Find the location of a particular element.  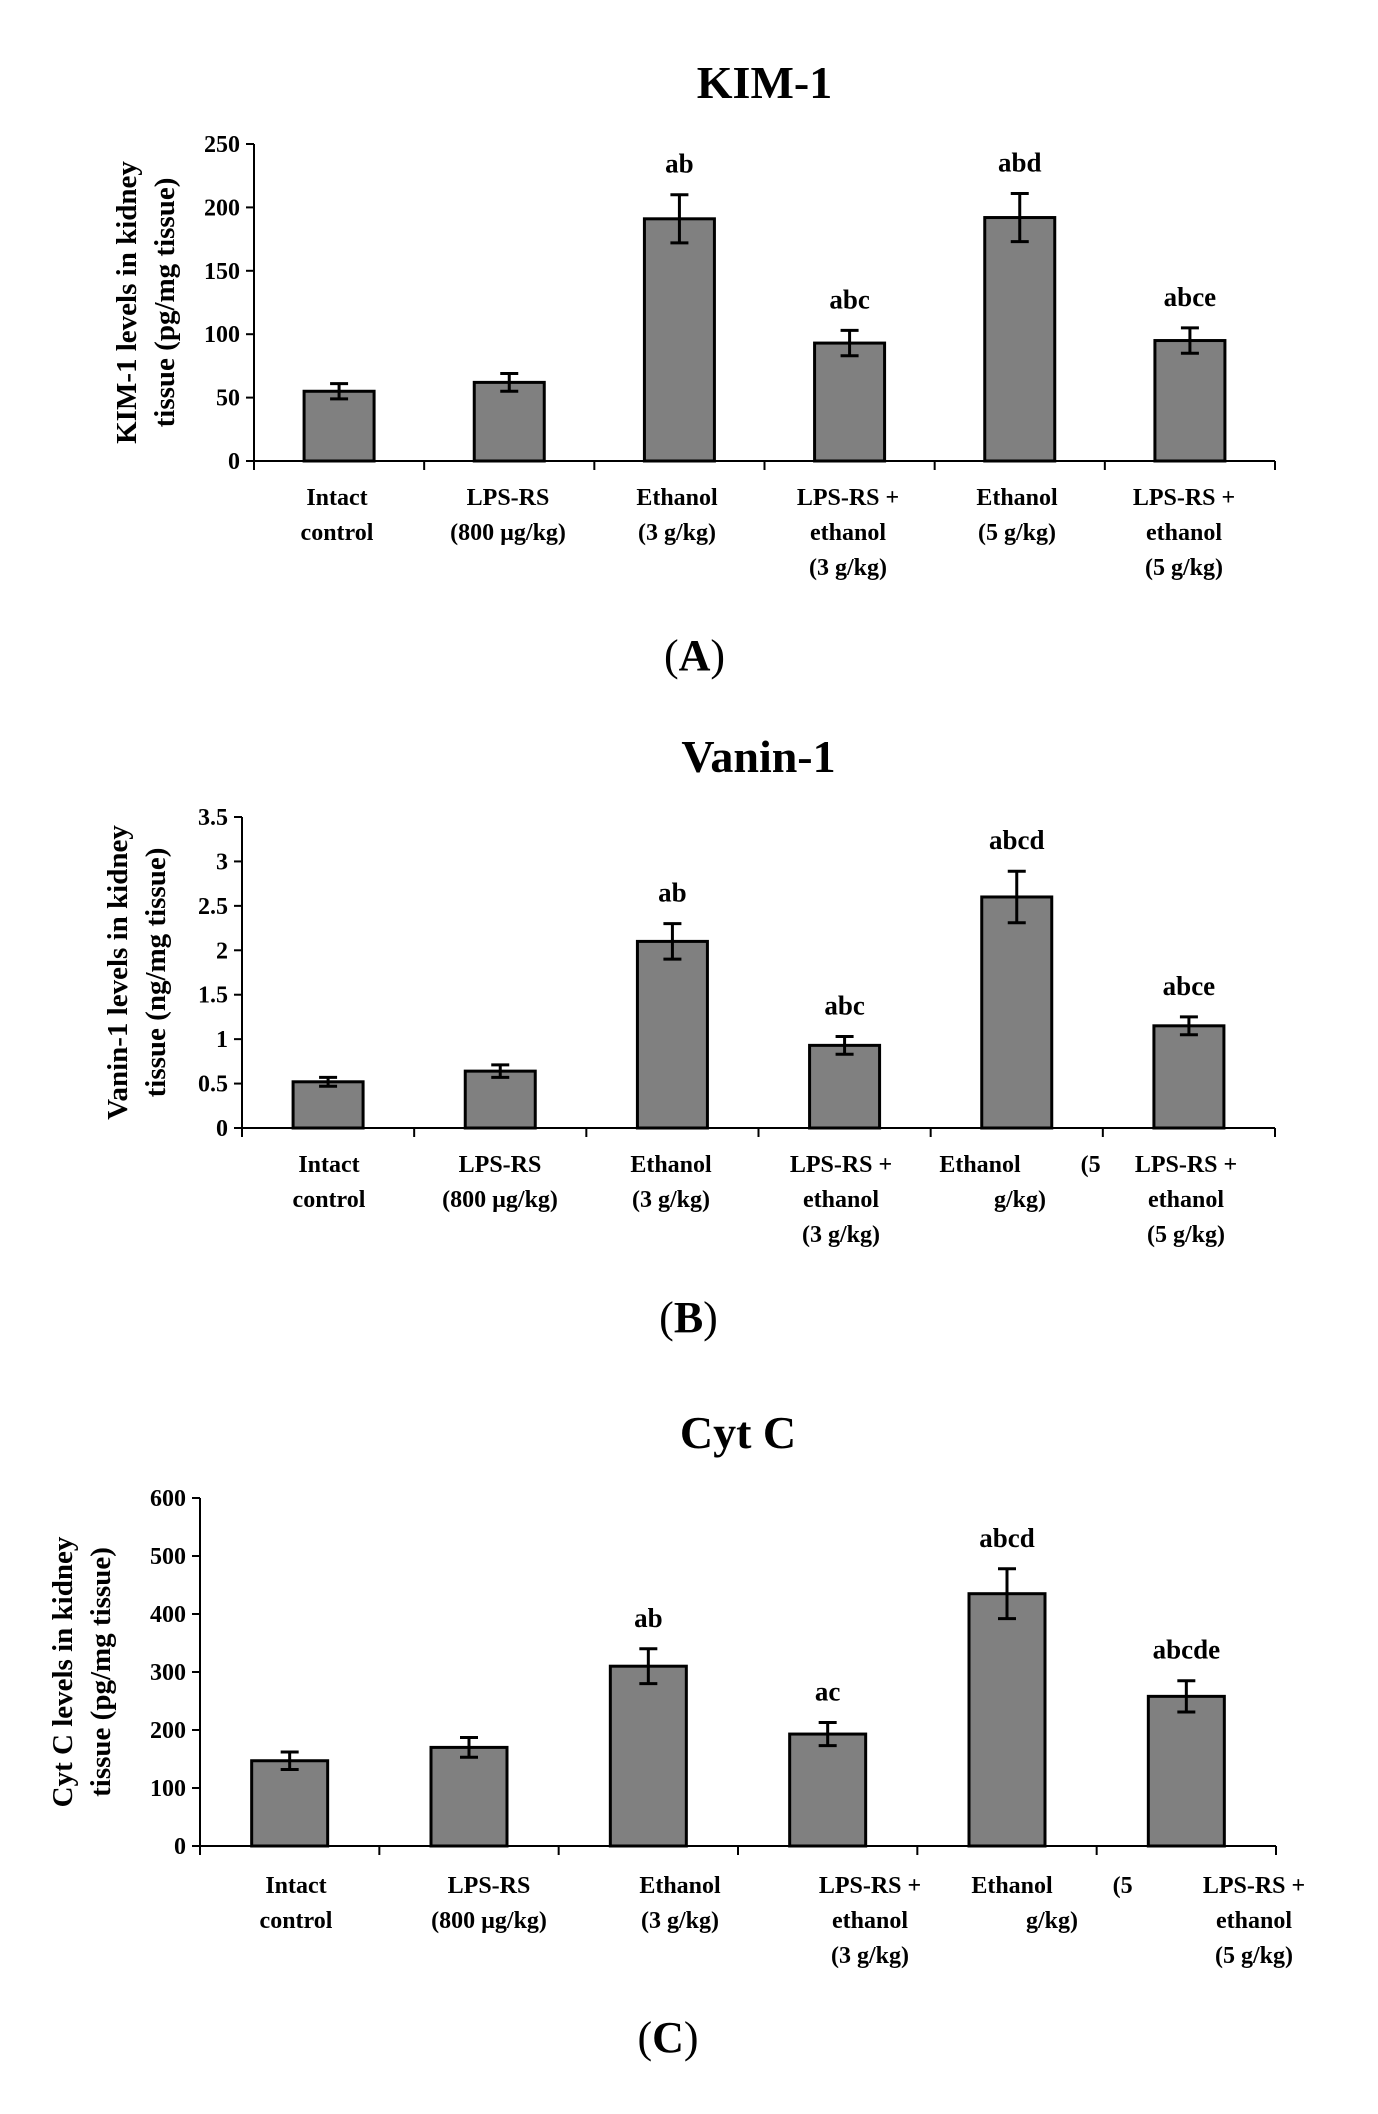

significance-label-a-4: abc is located at coordinates (849, 299).